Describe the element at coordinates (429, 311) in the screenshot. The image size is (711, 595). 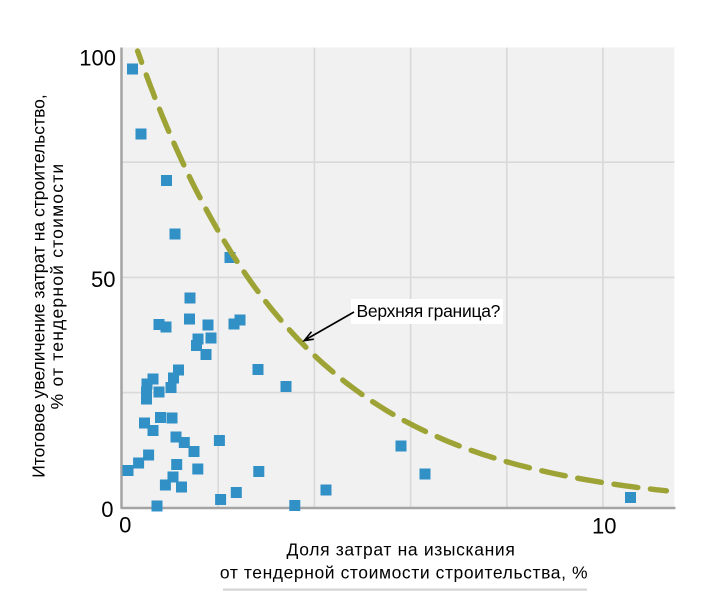
I see `svg-text: Верхняя граница?` at that location.